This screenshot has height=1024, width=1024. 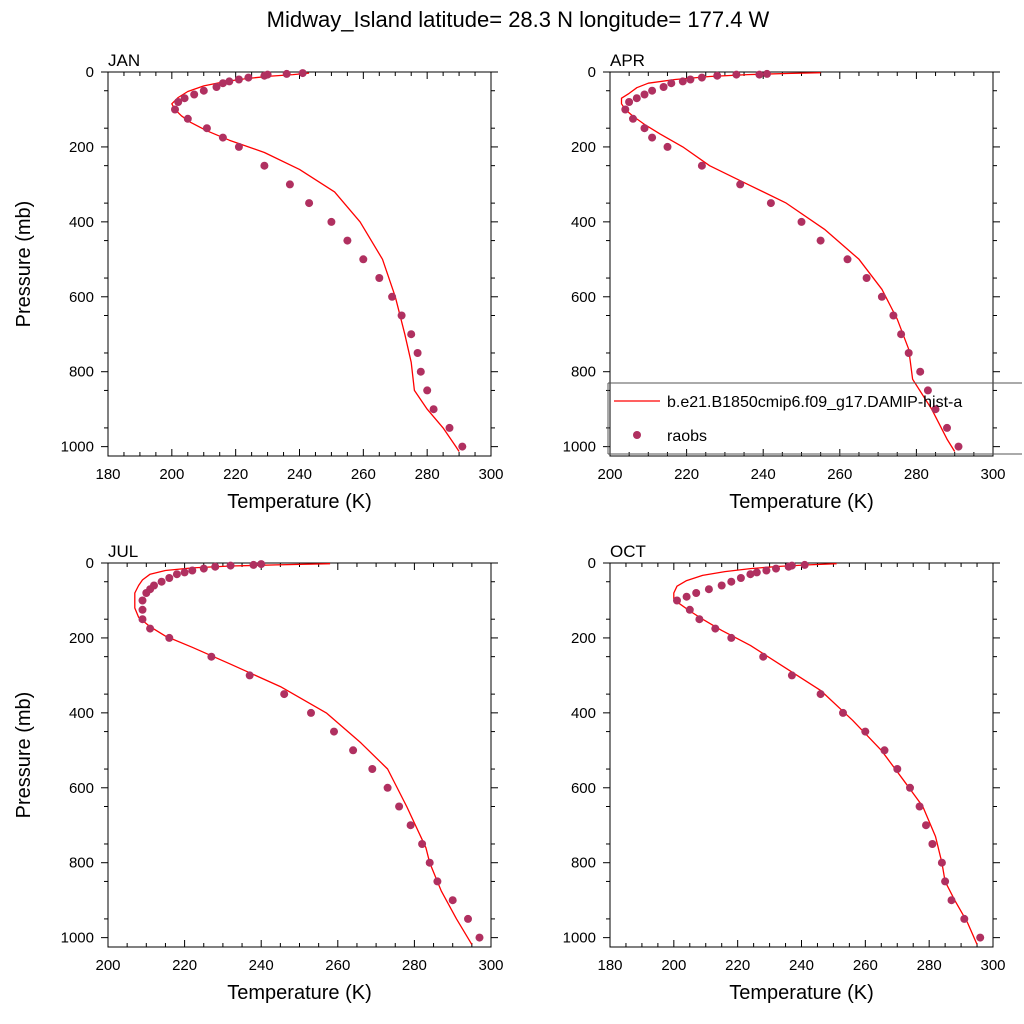 What do you see at coordinates (627, 60) in the screenshot?
I see `panel-label: APR` at bounding box center [627, 60].